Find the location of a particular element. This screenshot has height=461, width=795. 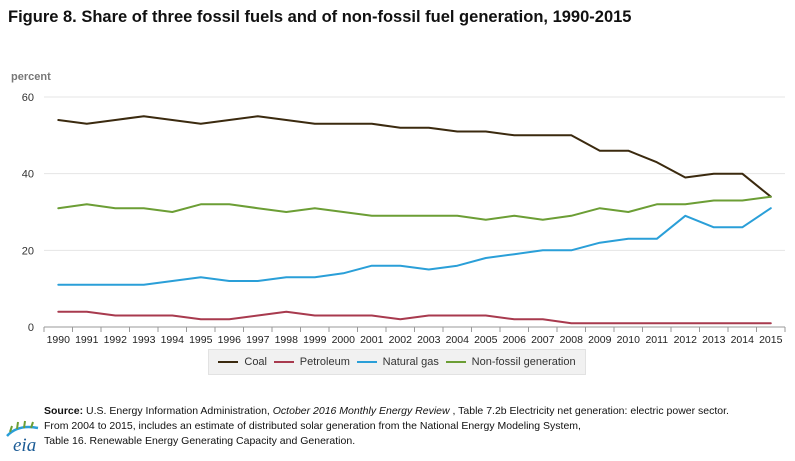

source-text: U.S. Energy Information Administration, is located at coordinates (179, 411).